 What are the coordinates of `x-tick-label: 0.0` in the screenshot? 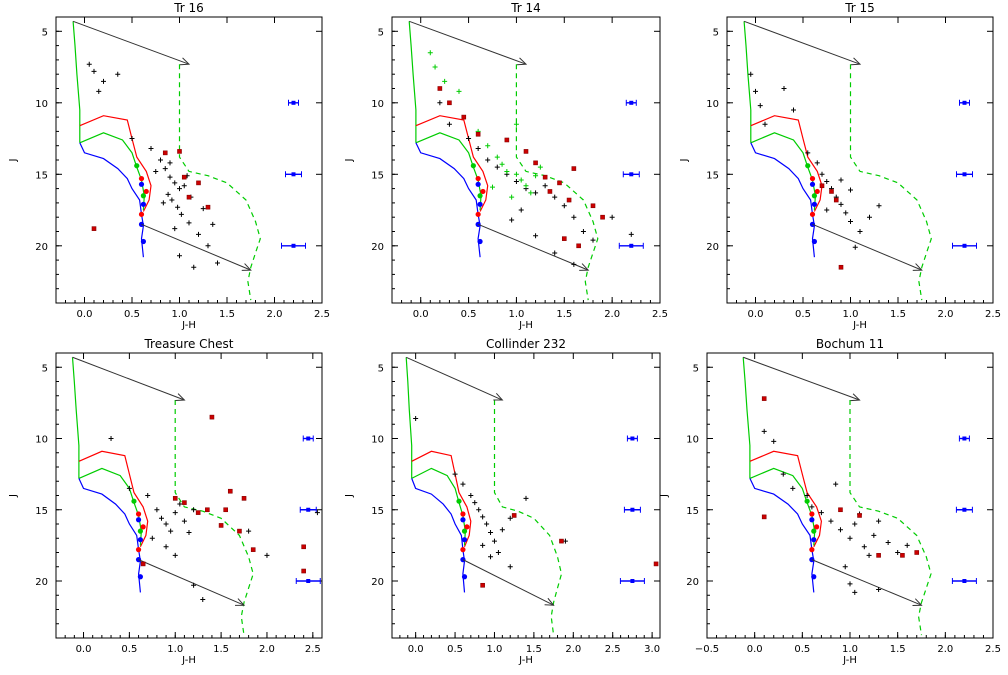 It's located at (84, 649).